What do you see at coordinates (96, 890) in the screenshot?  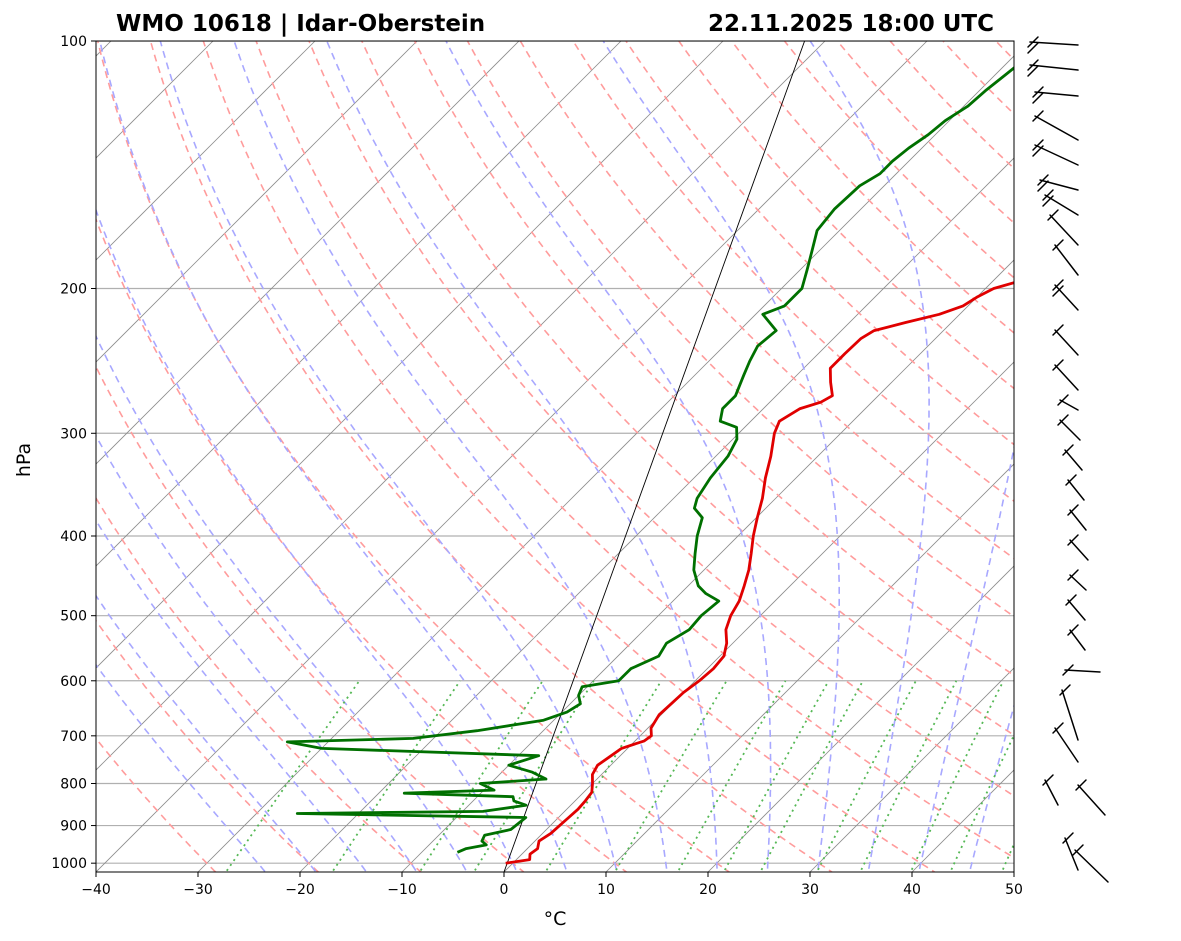 I see `x-tick-label: −40` at bounding box center [96, 890].